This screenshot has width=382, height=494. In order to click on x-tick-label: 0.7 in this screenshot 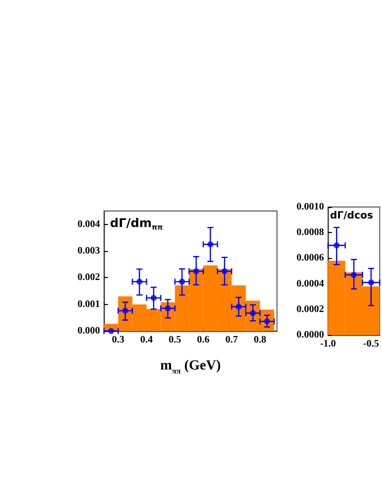, I will do `click(231, 340)`.